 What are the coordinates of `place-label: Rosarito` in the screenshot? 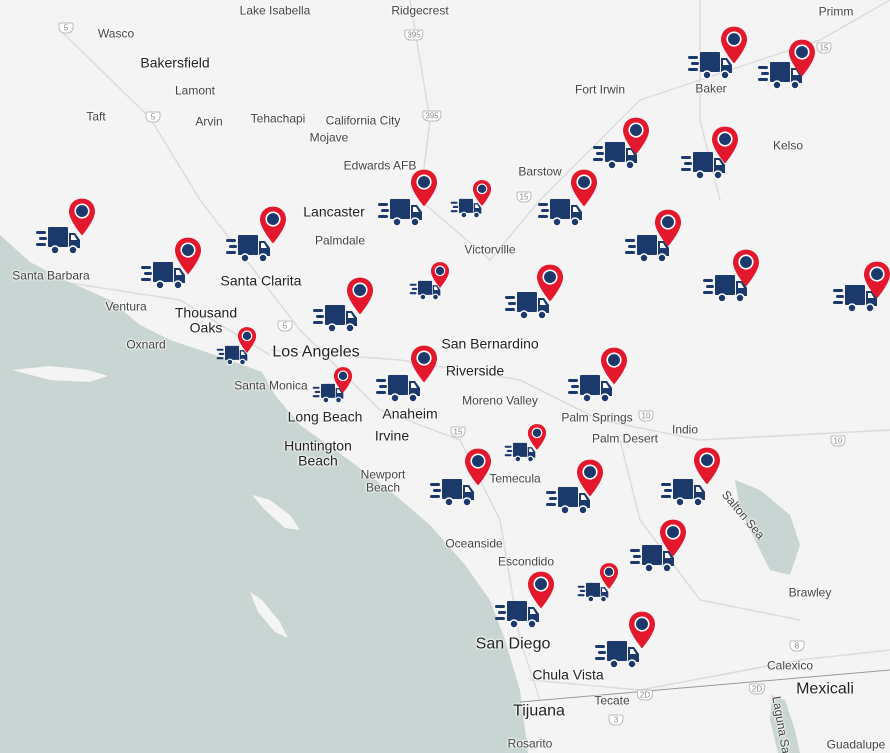 It's located at (530, 743).